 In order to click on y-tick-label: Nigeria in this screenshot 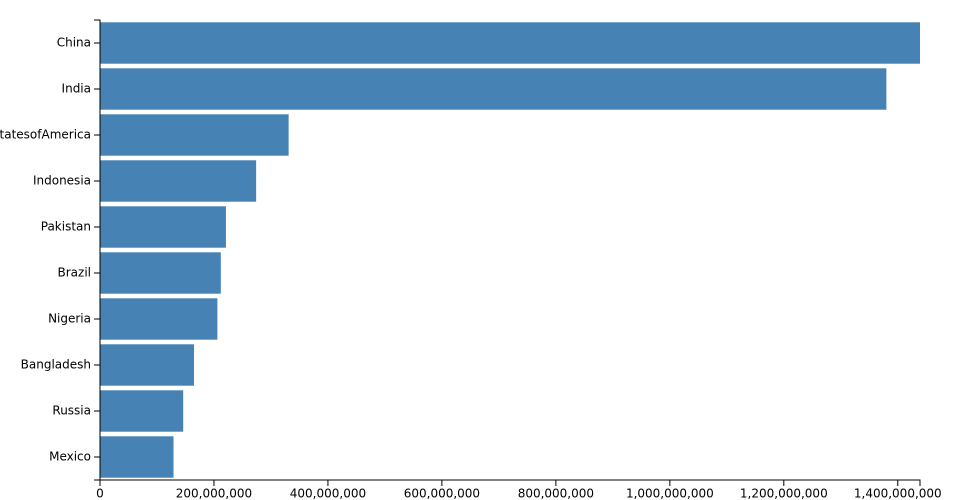, I will do `click(69, 319)`.